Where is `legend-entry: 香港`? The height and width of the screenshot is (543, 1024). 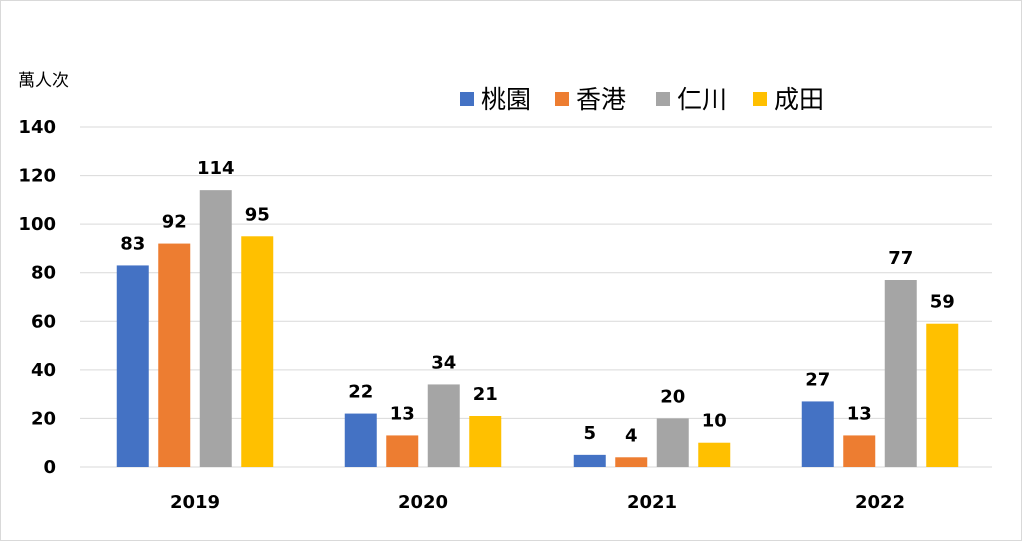 legend-entry: 香港 is located at coordinates (590, 99).